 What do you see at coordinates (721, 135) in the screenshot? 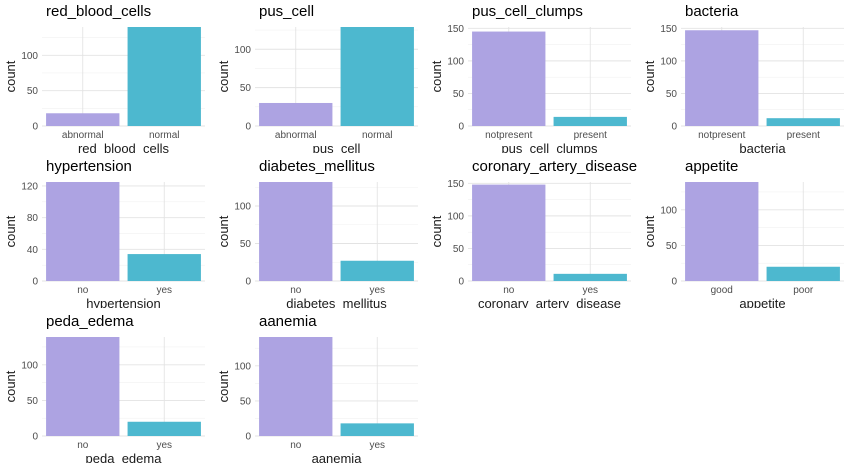
I see `x-tick-label: notpresent` at bounding box center [721, 135].